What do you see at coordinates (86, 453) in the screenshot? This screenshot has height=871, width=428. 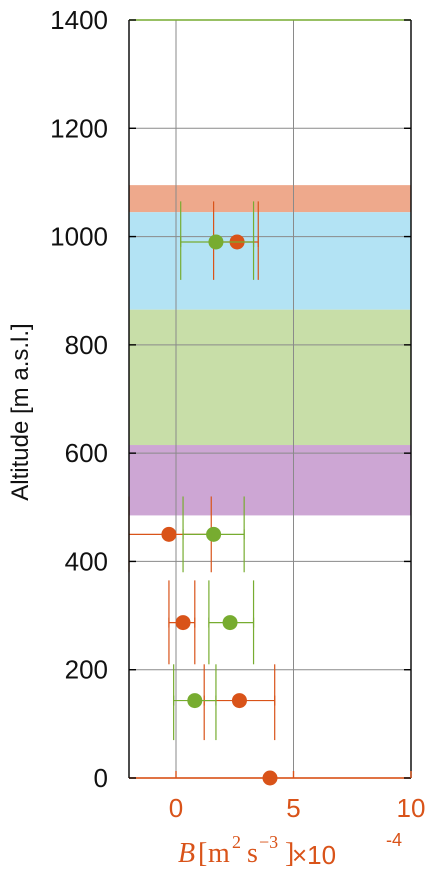 I see `y-tick-label-3: 600` at bounding box center [86, 453].